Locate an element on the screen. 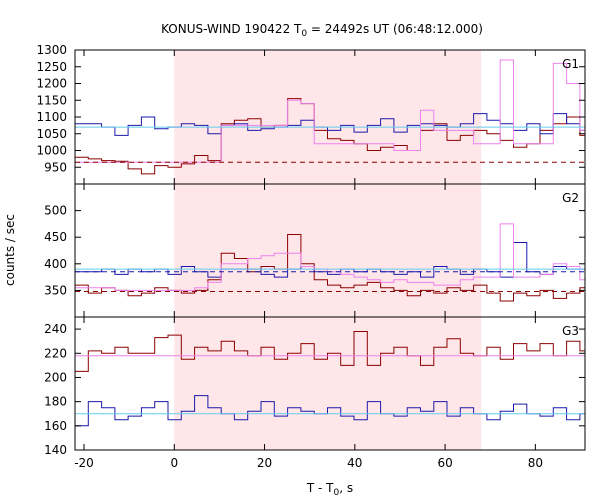  panel-label: G1 is located at coordinates (570, 64).